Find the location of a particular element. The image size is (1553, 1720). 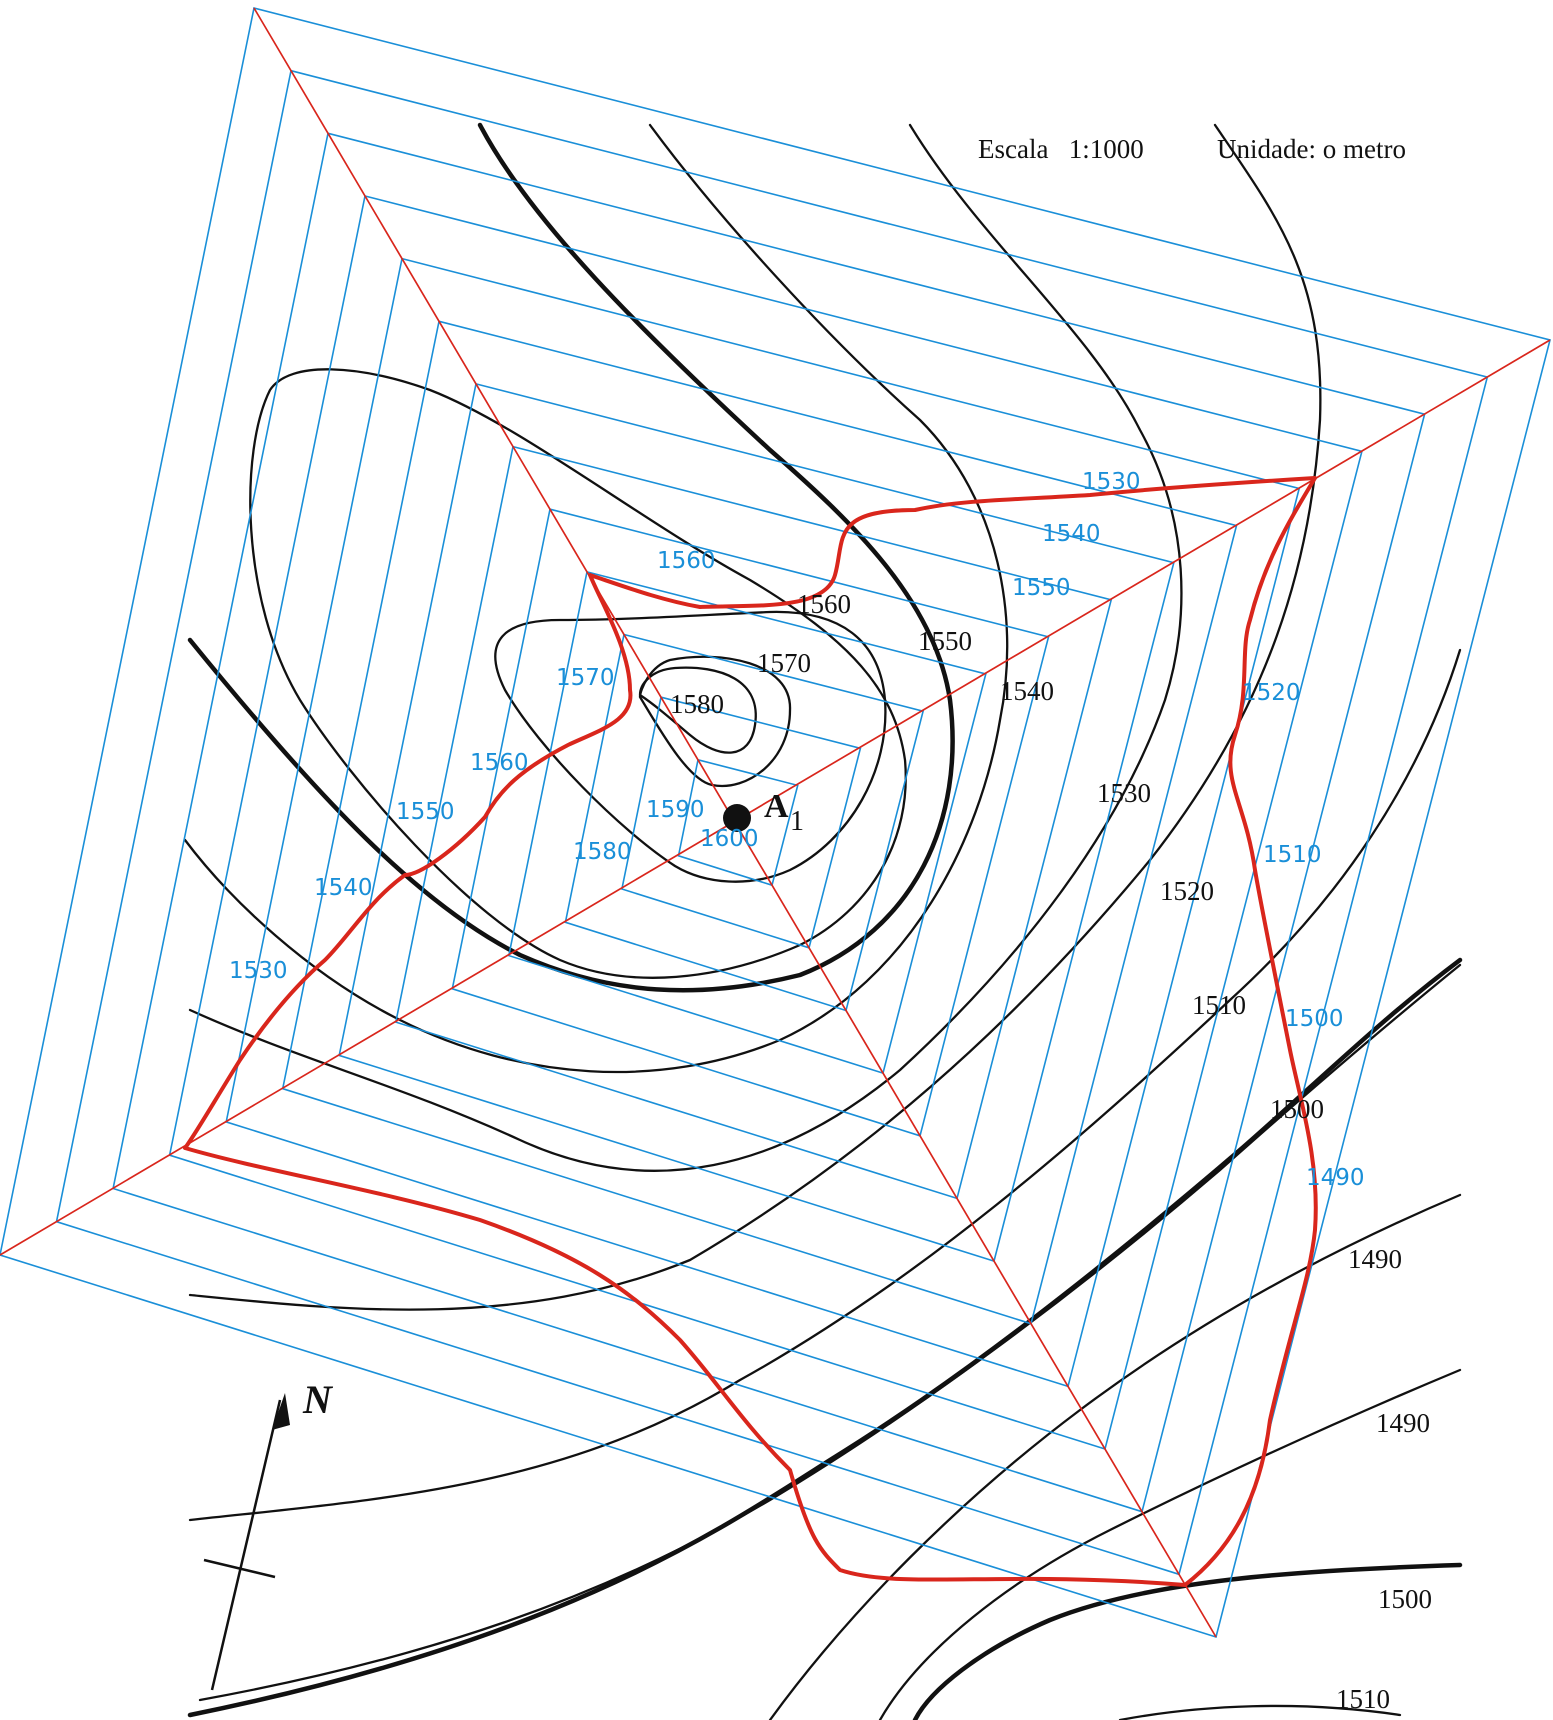

overlay-label: 1590 is located at coordinates (675, 810).